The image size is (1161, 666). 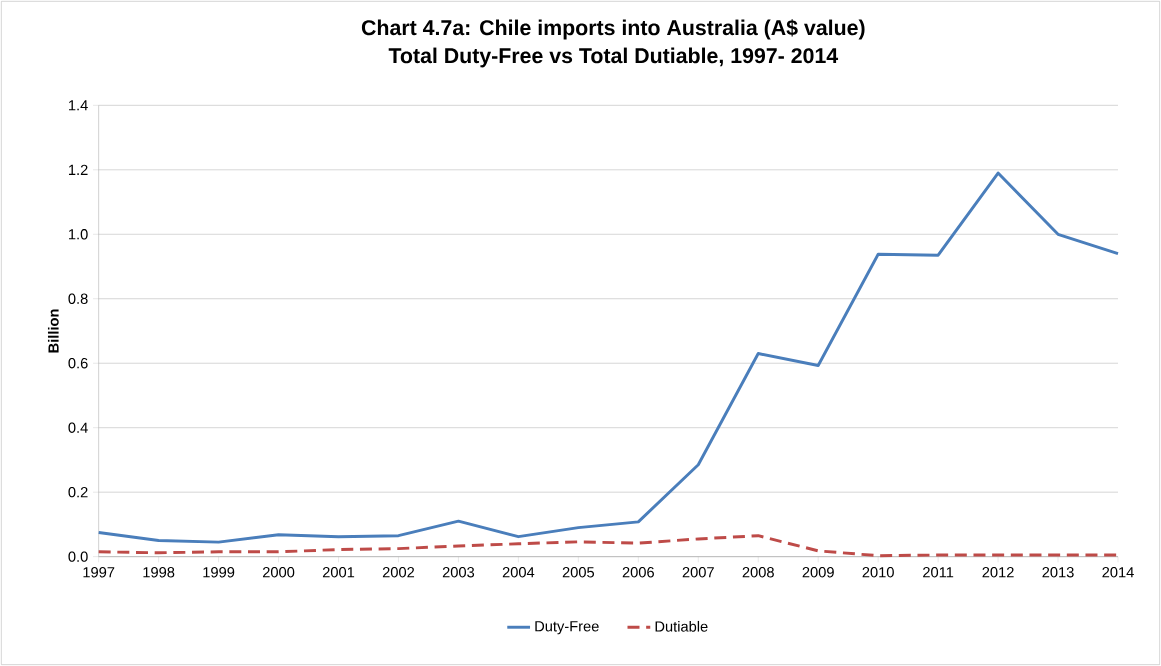 What do you see at coordinates (219, 572) in the screenshot?
I see `x-tick-label: 1999` at bounding box center [219, 572].